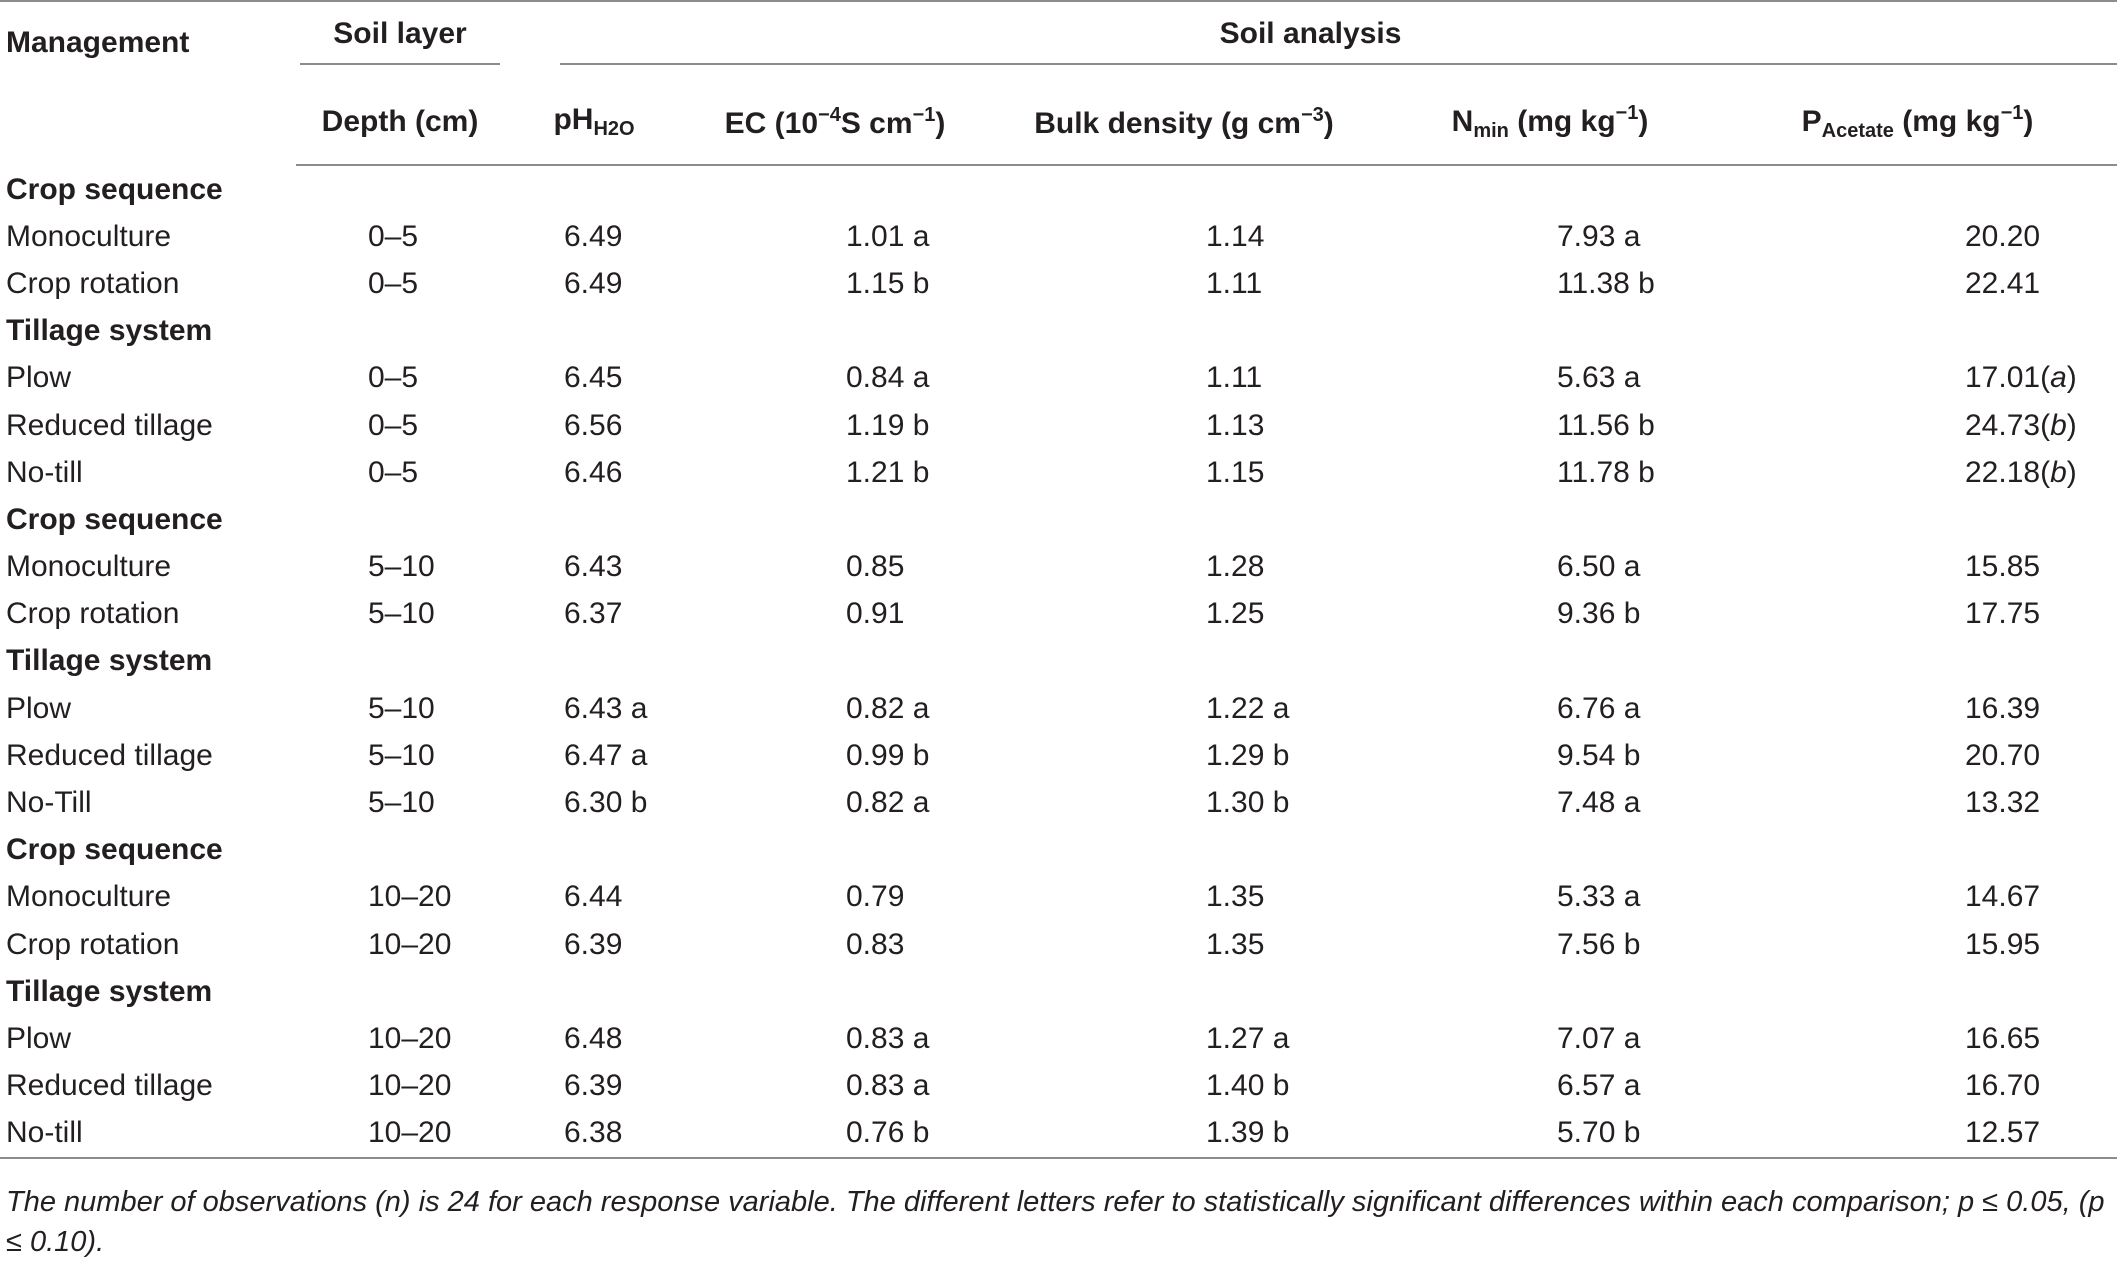  What do you see at coordinates (1248, 1038) in the screenshot?
I see `bulk-density-cell: 1.27 a` at bounding box center [1248, 1038].